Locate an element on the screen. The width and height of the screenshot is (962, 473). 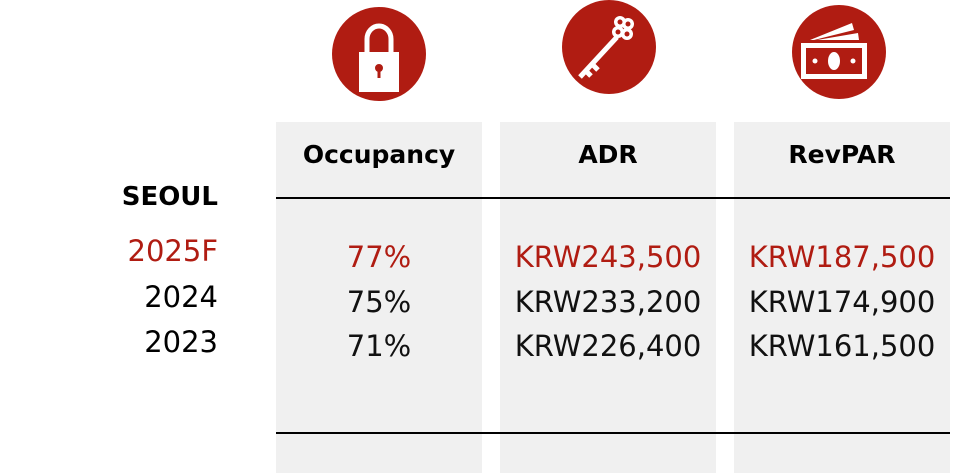
year-label: 2025F is located at coordinates (172, 251).